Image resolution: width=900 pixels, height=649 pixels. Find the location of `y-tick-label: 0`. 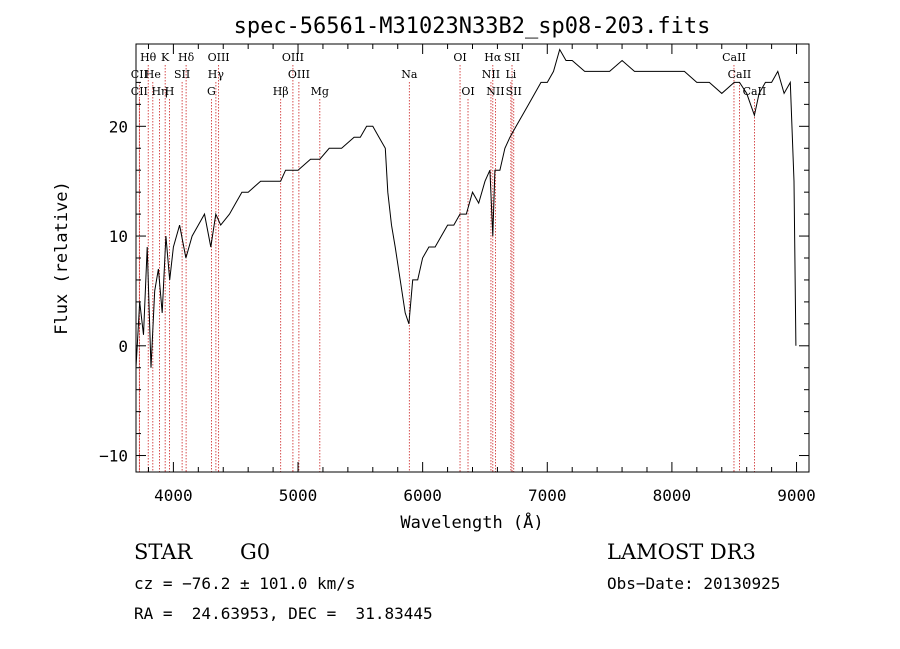

y-tick-label: 0 is located at coordinates (123, 346).